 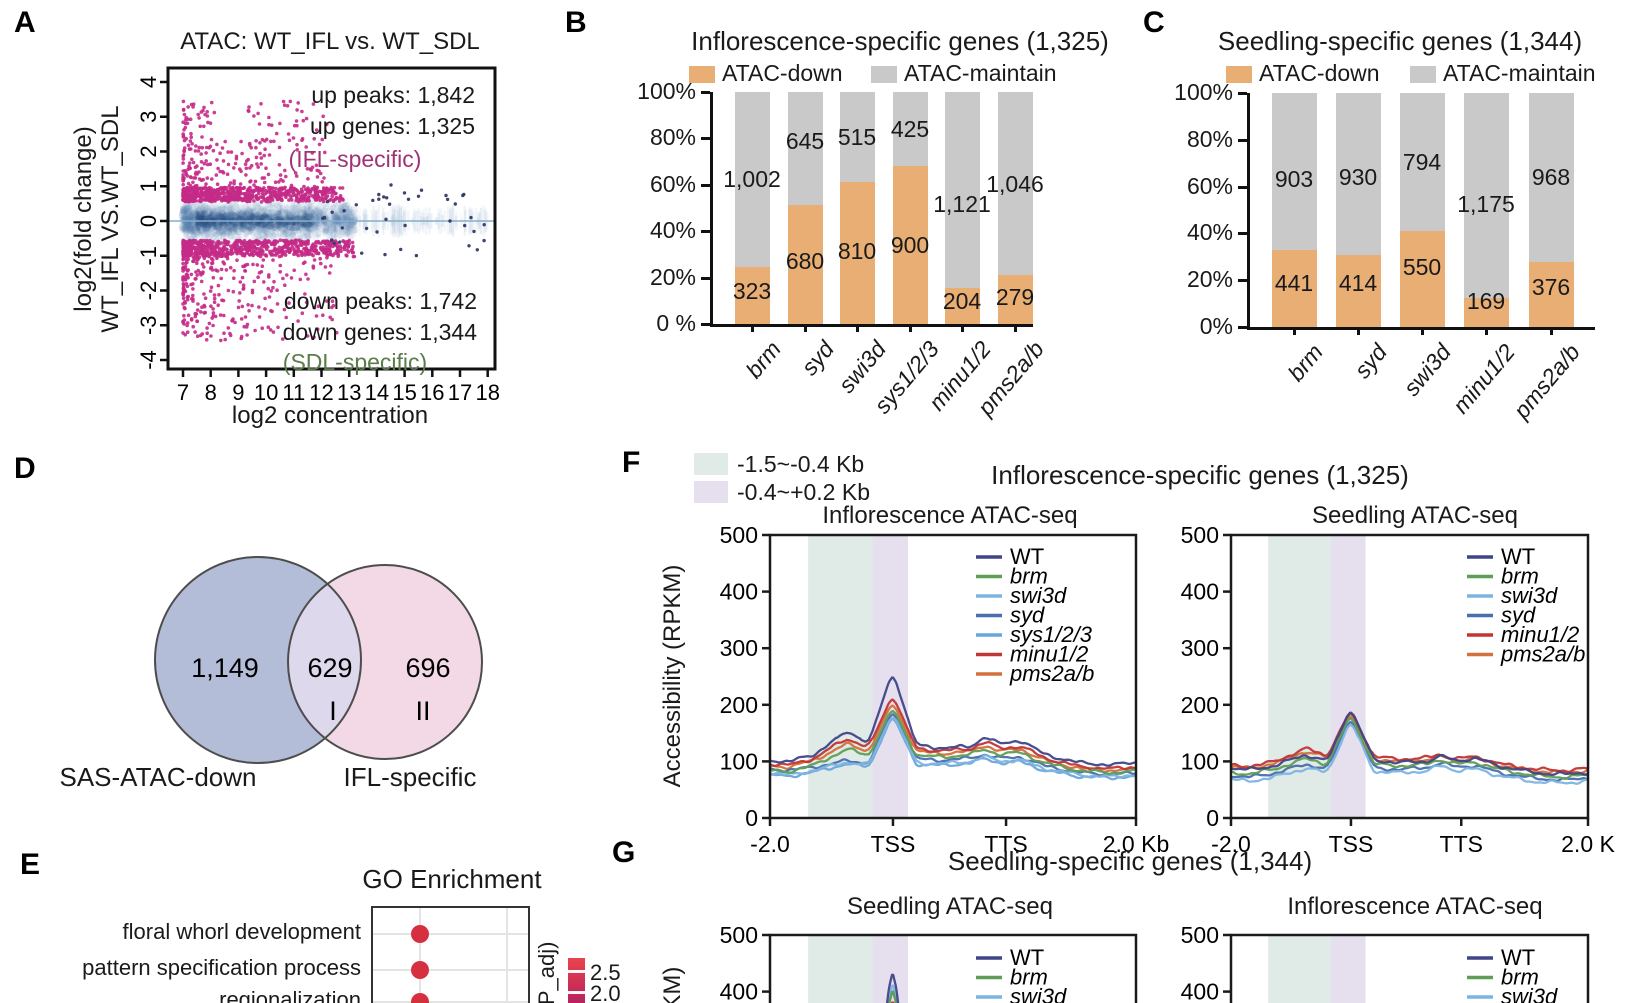 What do you see at coordinates (910, 129) in the screenshot?
I see `bar-maintain-value: 425` at bounding box center [910, 129].